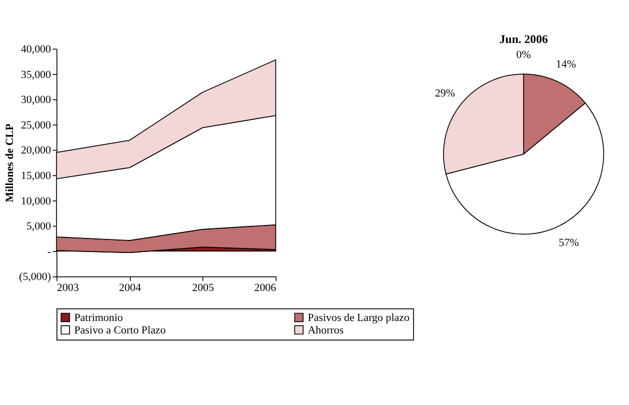  Describe the element at coordinates (203, 288) in the screenshot. I see `x-tick-label: 2005` at that location.